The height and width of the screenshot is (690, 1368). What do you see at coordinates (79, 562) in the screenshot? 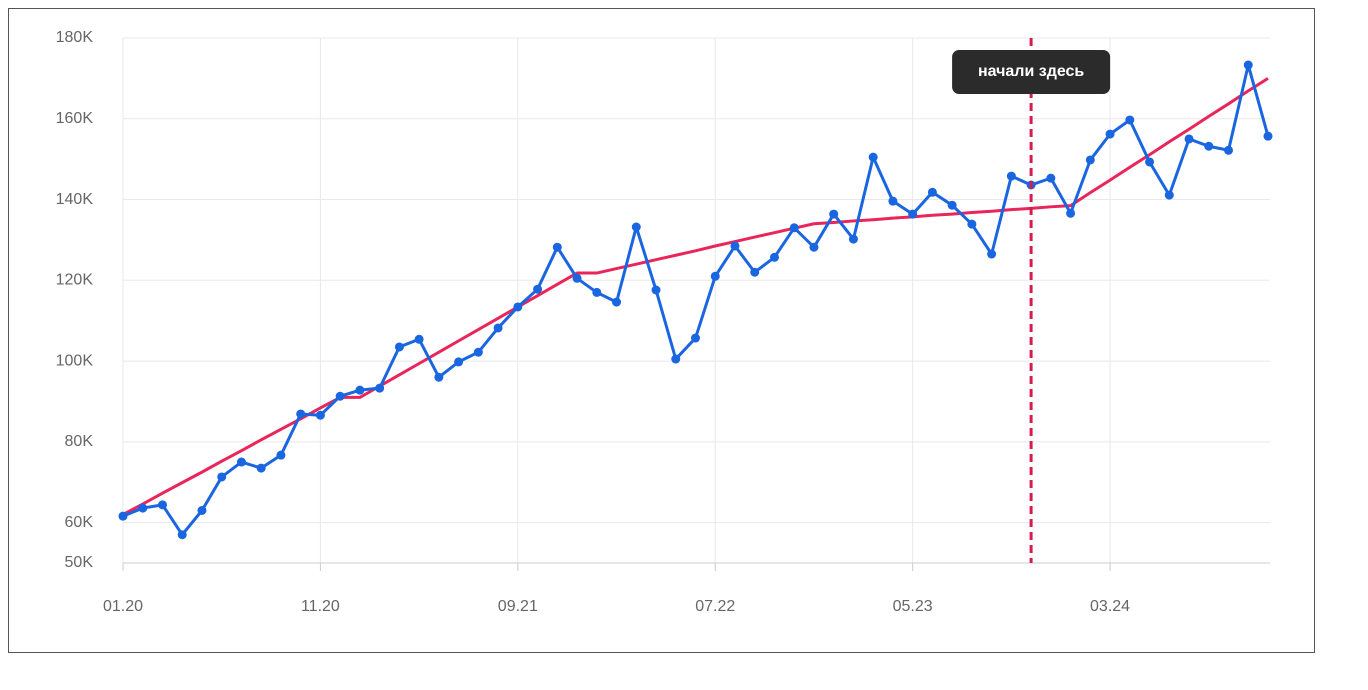
I see `y-tick-label: 50K` at bounding box center [79, 562].